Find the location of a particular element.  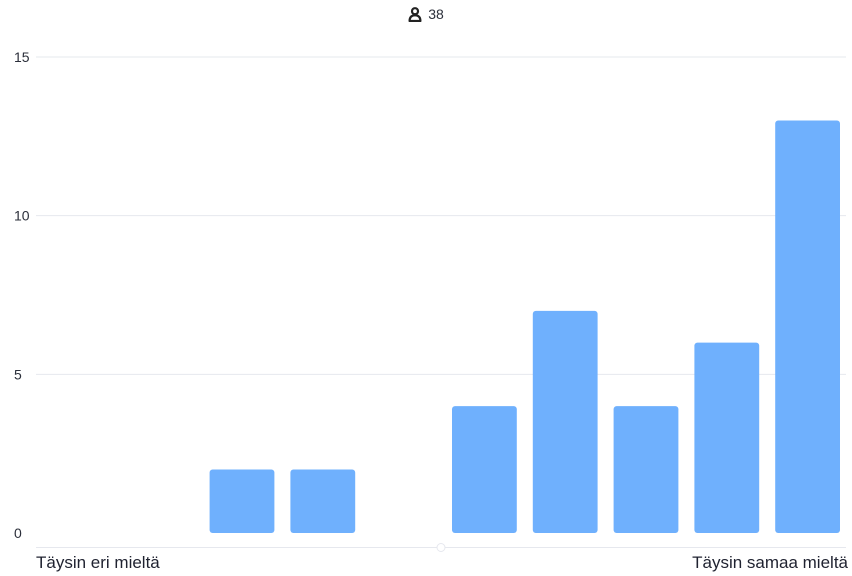

y-tick-label: 5 is located at coordinates (18, 374).